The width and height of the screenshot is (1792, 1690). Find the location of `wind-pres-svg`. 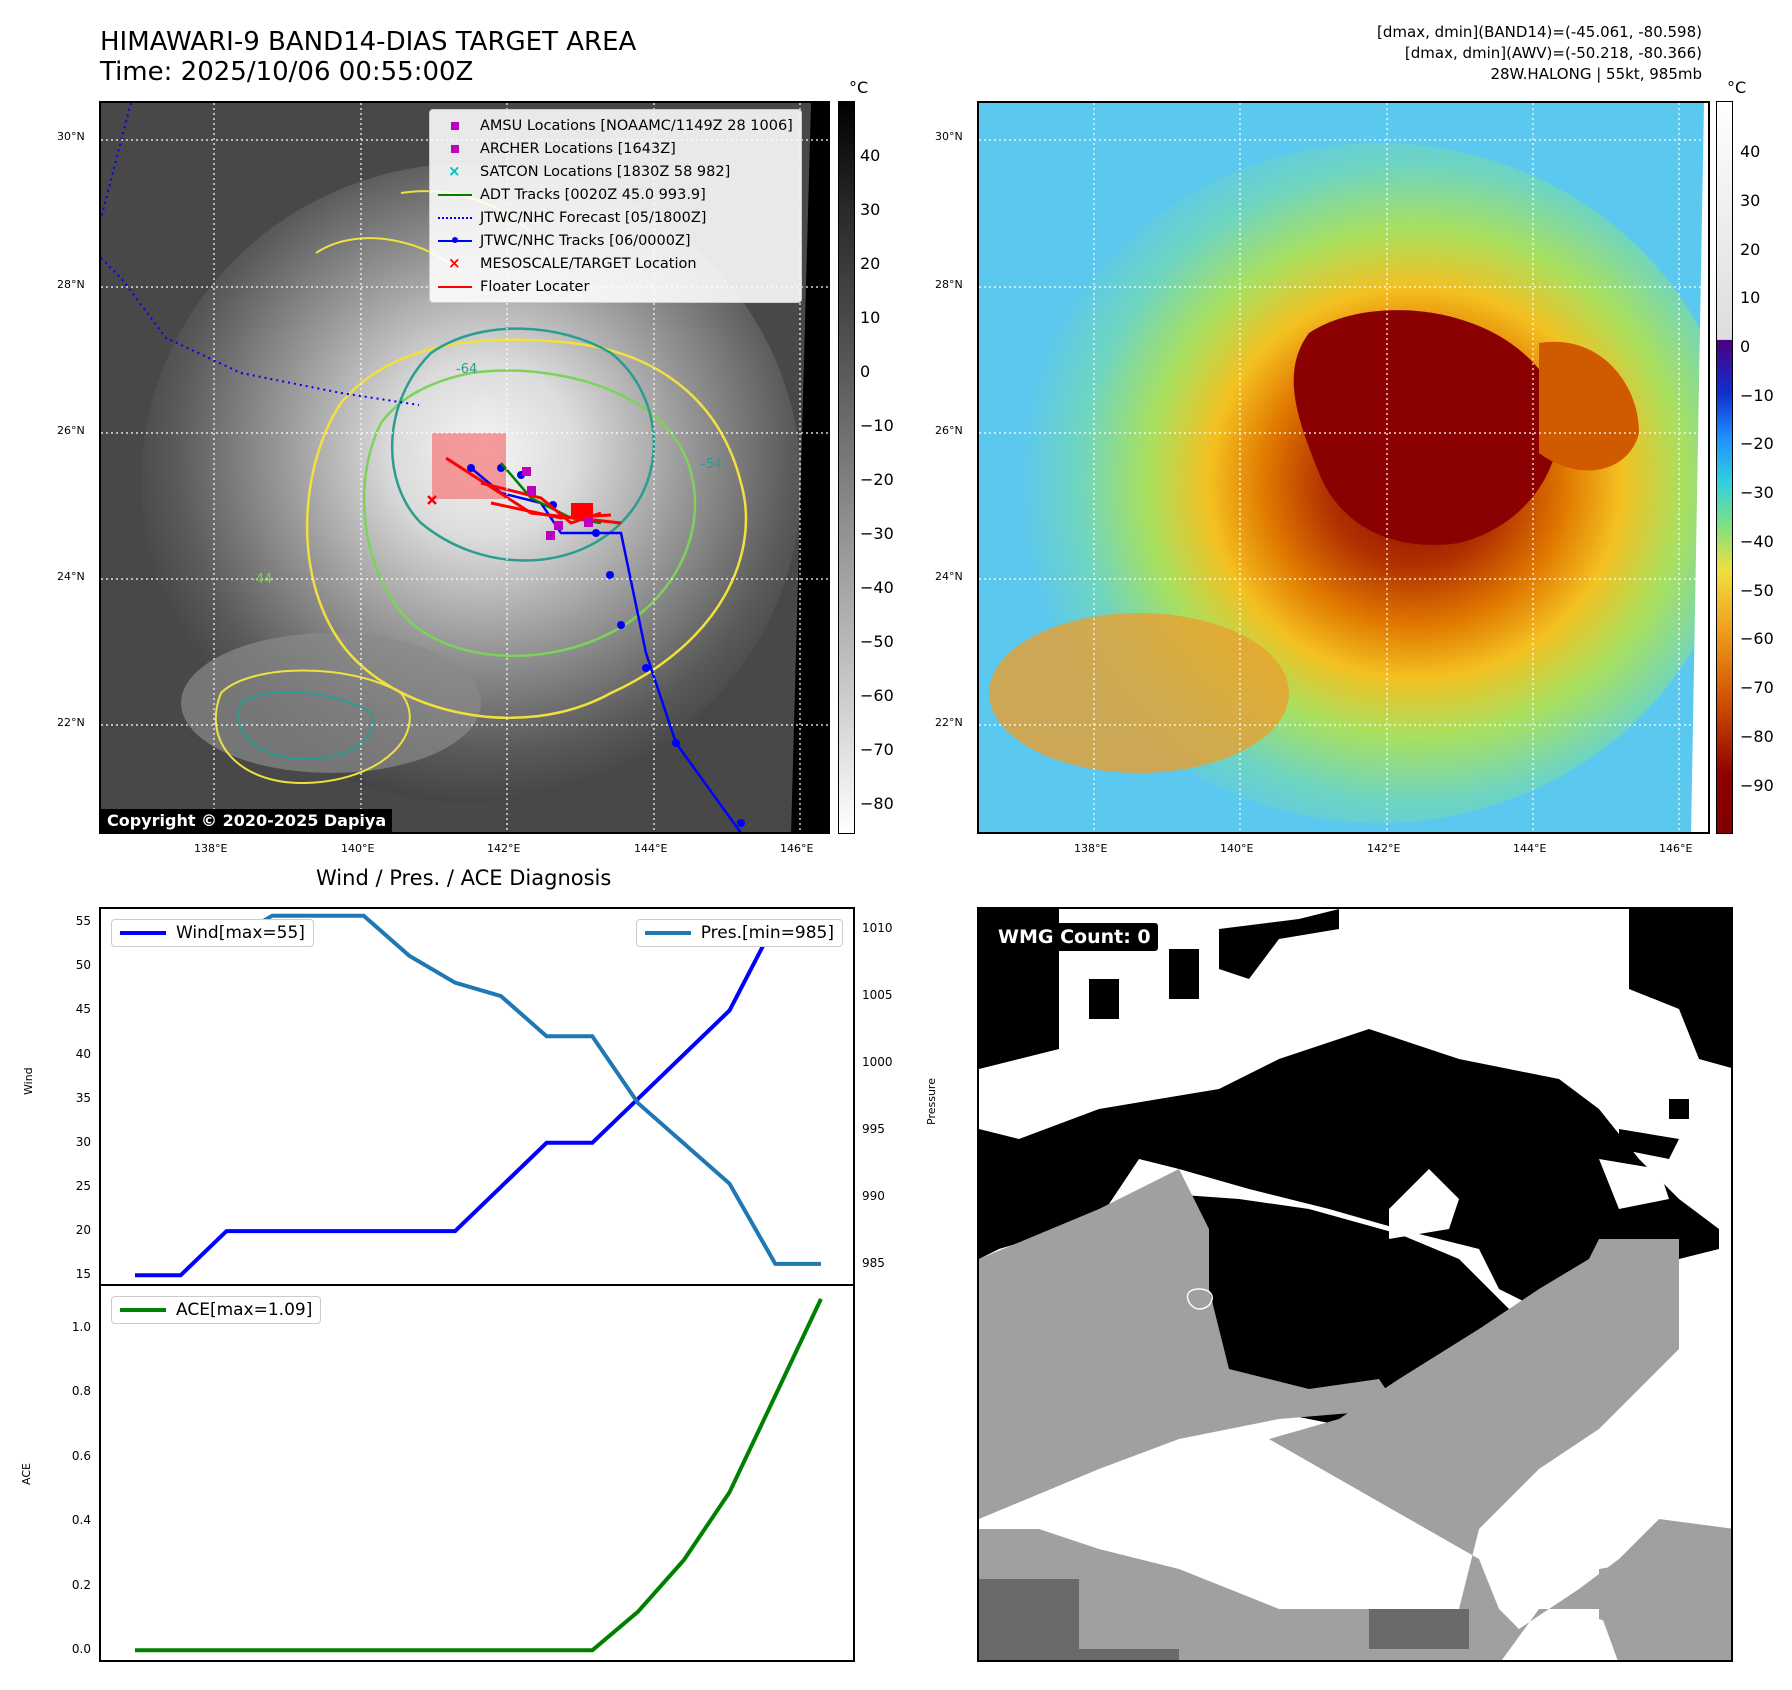

wind-pres-svg is located at coordinates (478, 1095).